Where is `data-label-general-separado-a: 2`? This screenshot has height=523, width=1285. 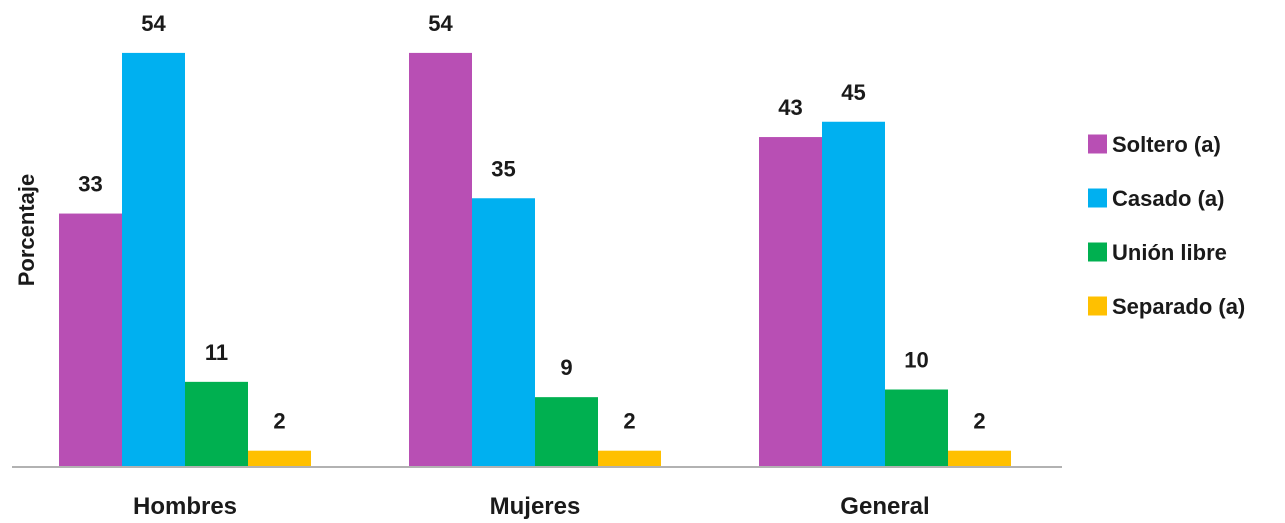 data-label-general-separado-a: 2 is located at coordinates (979, 421).